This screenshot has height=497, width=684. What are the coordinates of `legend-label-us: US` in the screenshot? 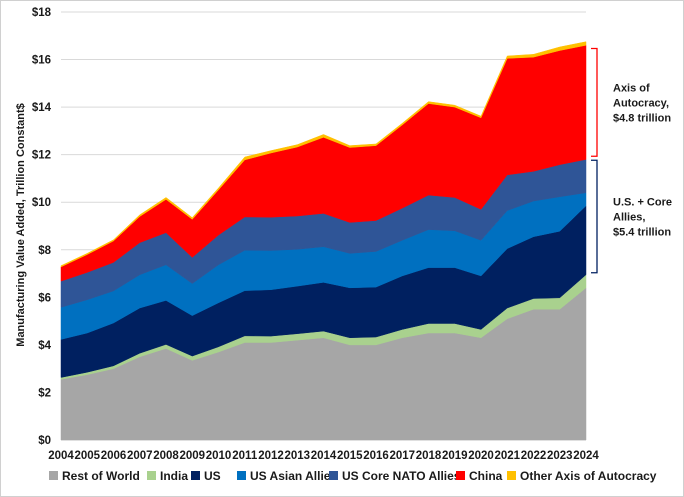 It's located at (212, 476).